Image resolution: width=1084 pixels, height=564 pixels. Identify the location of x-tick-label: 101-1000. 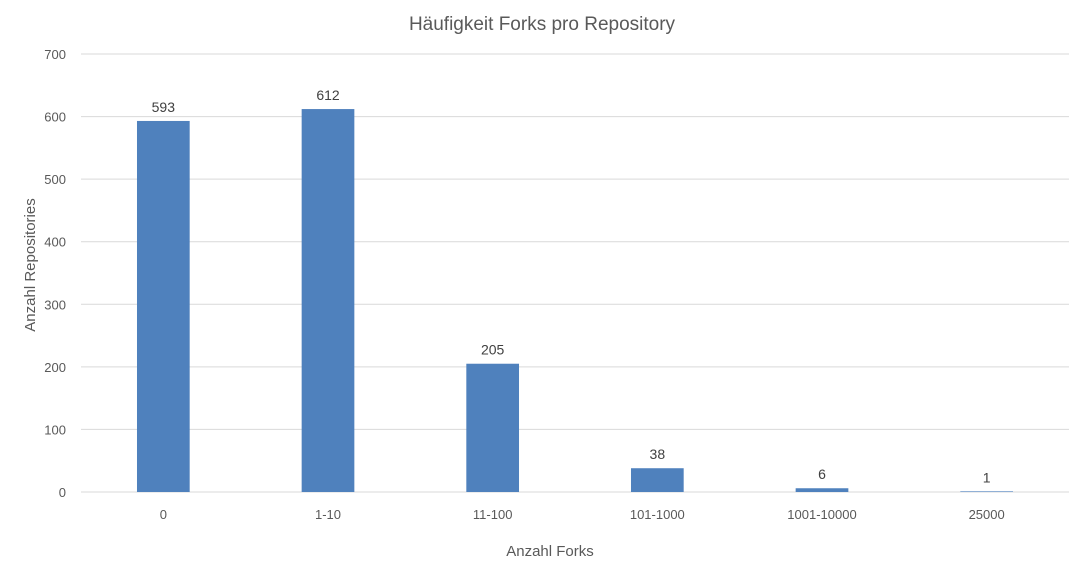
(657, 514).